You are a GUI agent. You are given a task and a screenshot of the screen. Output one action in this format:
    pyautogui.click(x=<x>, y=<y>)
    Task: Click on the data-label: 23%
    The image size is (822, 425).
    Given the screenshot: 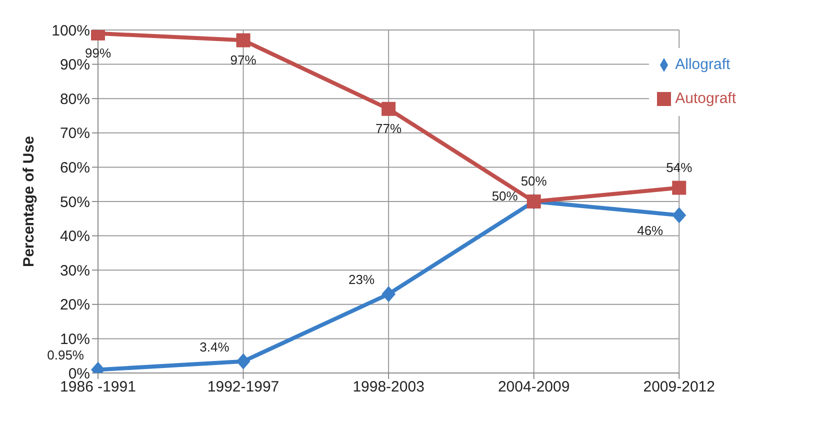 What is the action you would take?
    pyautogui.click(x=361, y=280)
    